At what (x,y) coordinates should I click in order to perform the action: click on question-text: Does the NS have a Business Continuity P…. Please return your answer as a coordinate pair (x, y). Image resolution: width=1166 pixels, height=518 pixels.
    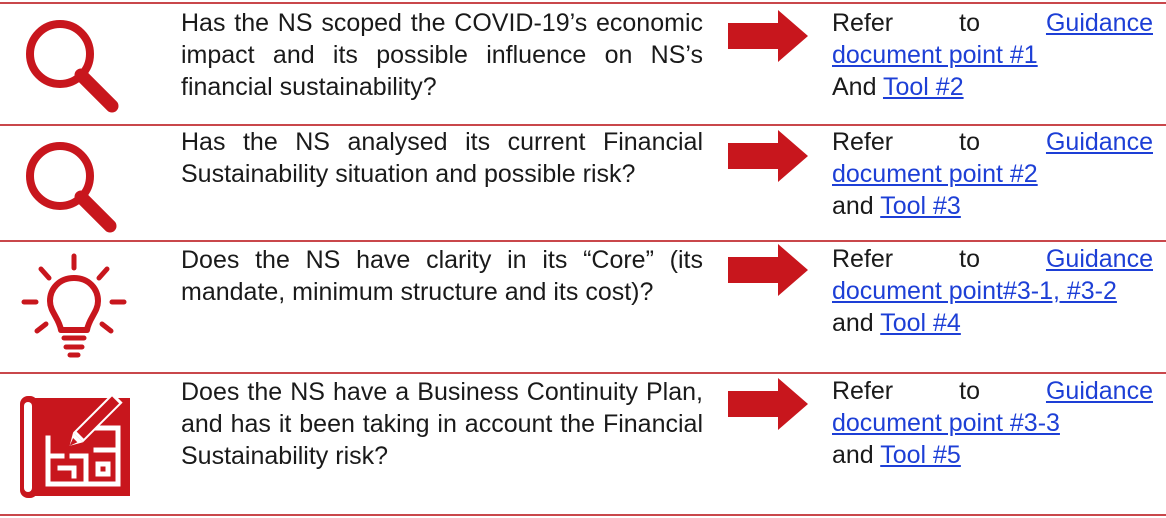
    Looking at the image, I should click on (442, 424).